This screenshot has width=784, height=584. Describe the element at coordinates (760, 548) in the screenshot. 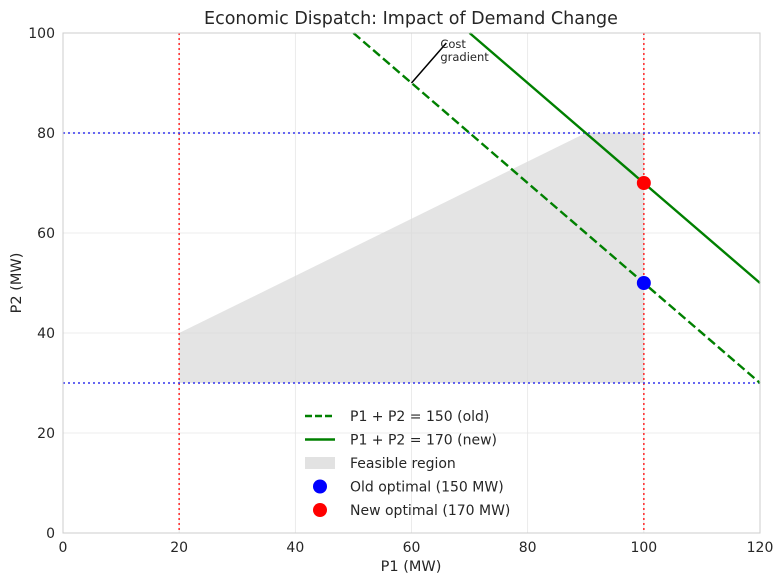

I see `x-tick-label: 120` at that location.